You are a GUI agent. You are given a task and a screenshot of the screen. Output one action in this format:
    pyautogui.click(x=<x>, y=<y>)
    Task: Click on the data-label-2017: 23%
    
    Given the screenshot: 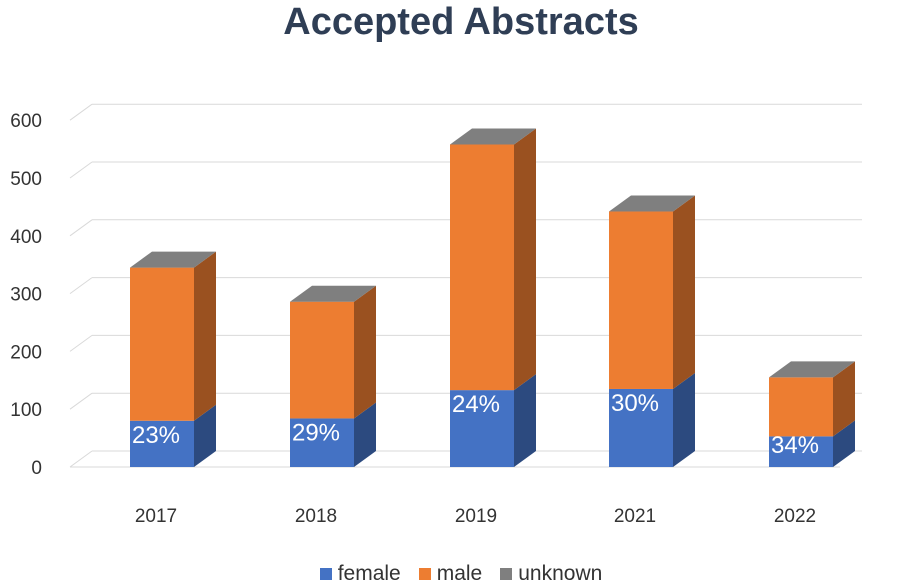 What is the action you would take?
    pyautogui.click(x=156, y=435)
    